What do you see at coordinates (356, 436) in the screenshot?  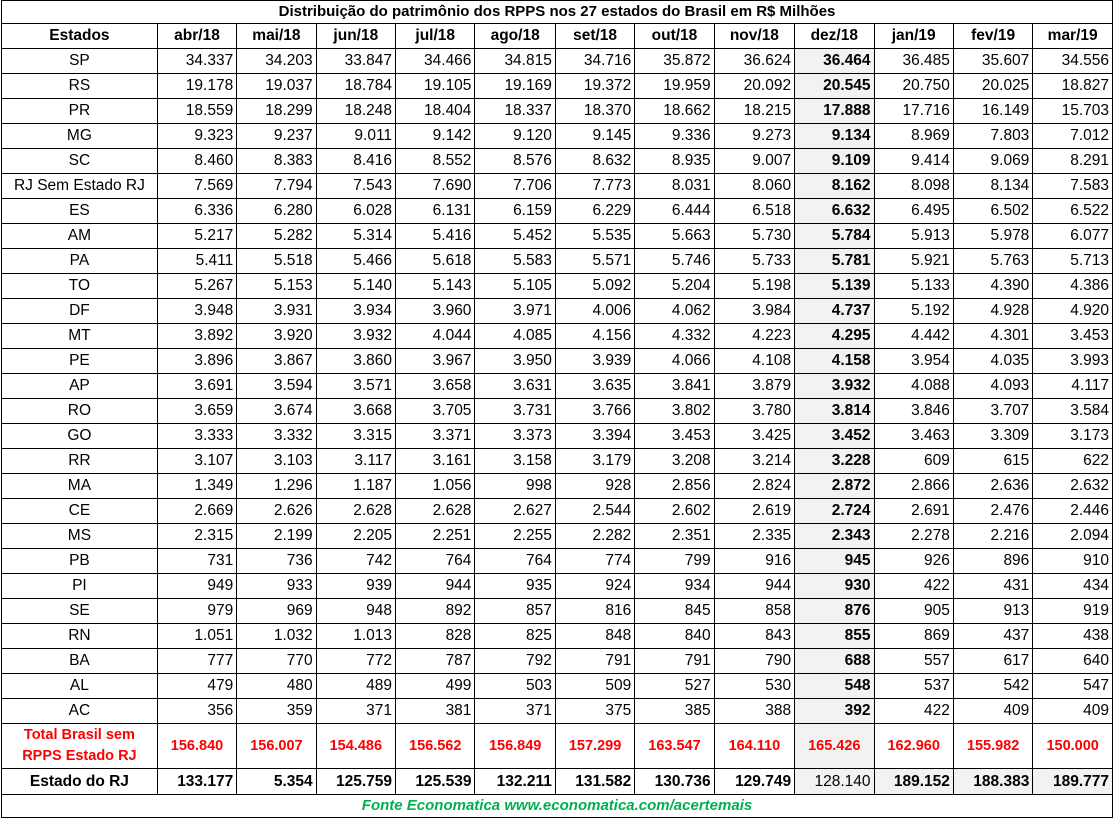 I see `value-cell: 3.315` at bounding box center [356, 436].